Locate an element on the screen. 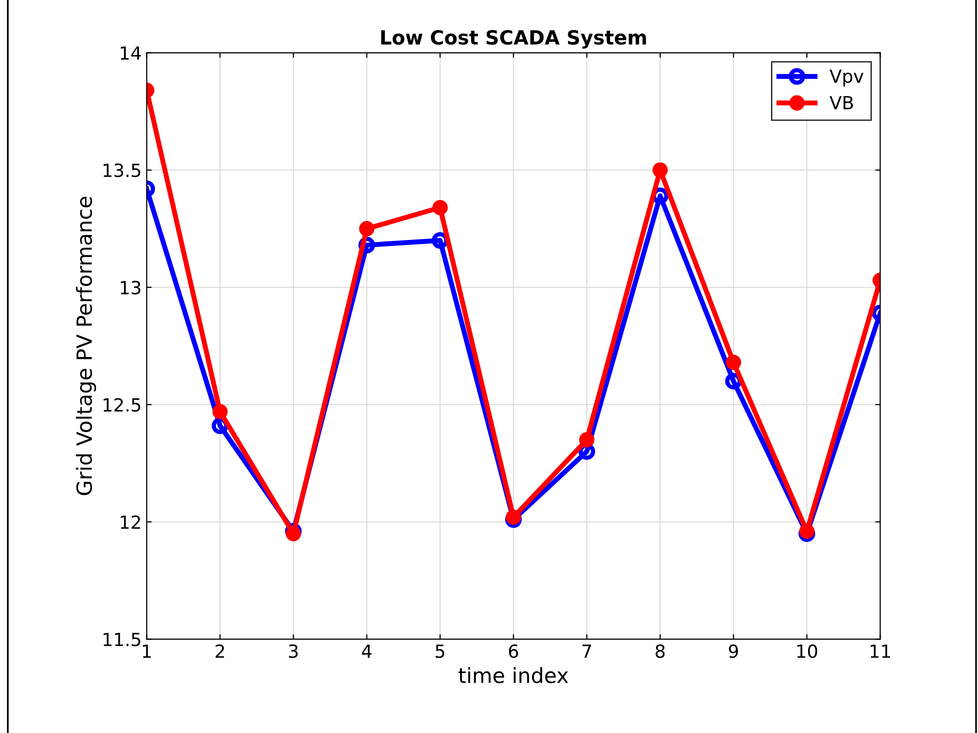 This screenshot has height=733, width=978. x-tick-label: 11 is located at coordinates (880, 651).